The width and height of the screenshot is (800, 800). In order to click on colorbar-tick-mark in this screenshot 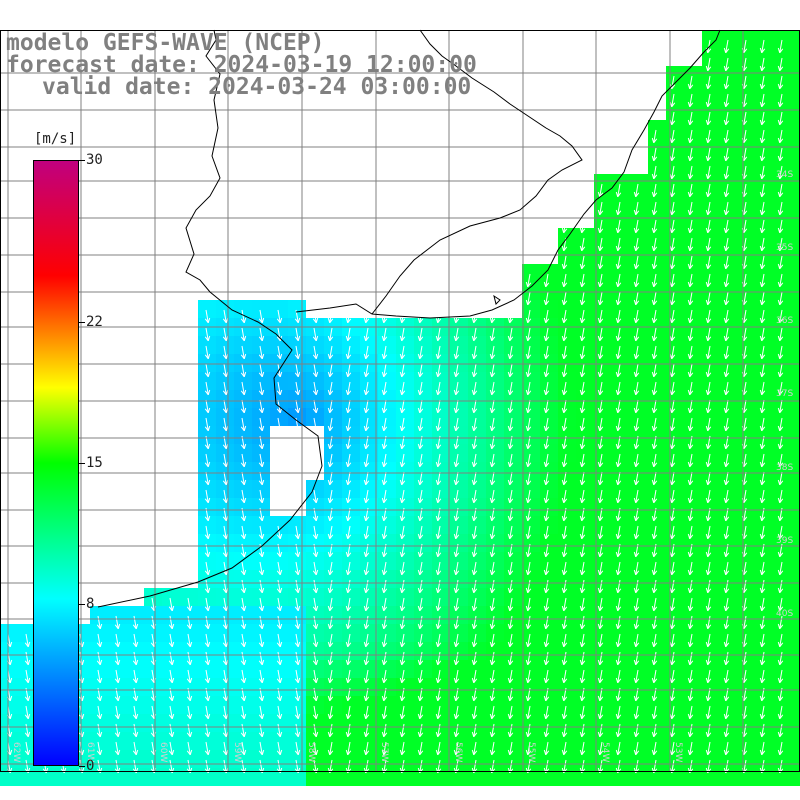, I will do `click(82, 463)`.